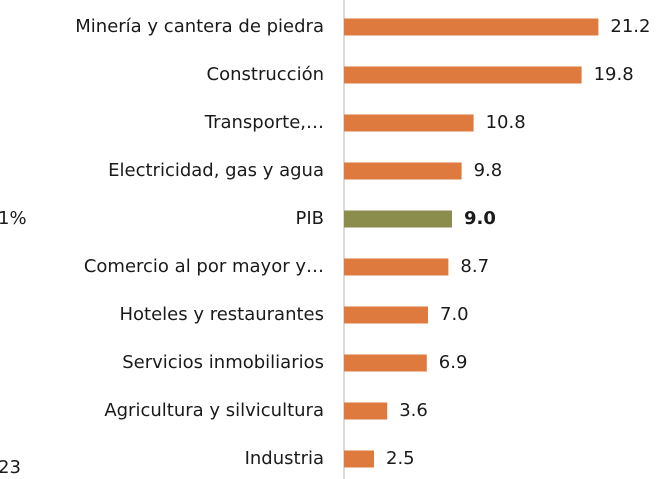 The height and width of the screenshot is (479, 672). I want to click on category-label: Industria, so click(284, 458).